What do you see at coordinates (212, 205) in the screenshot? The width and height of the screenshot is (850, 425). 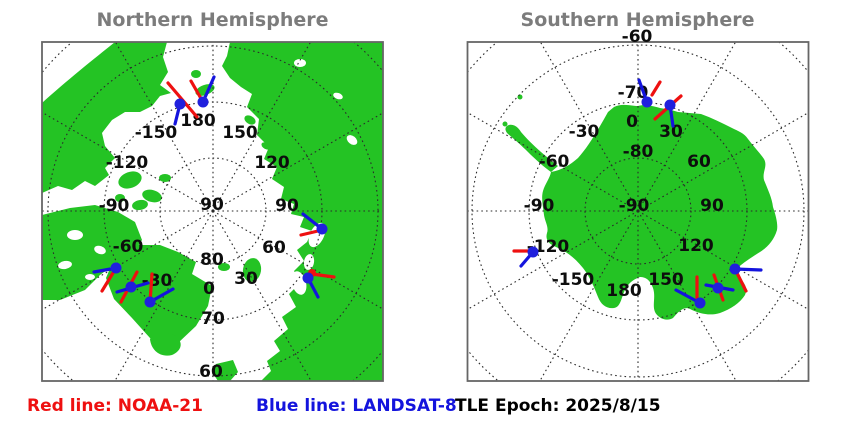 I see `latitude-label: 90` at bounding box center [212, 205].